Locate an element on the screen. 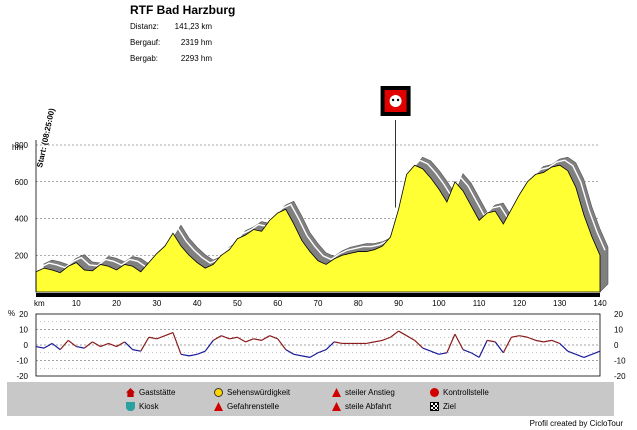 The height and width of the screenshot is (430, 637). legend-item: steiler Anstieg is located at coordinates (363, 392).